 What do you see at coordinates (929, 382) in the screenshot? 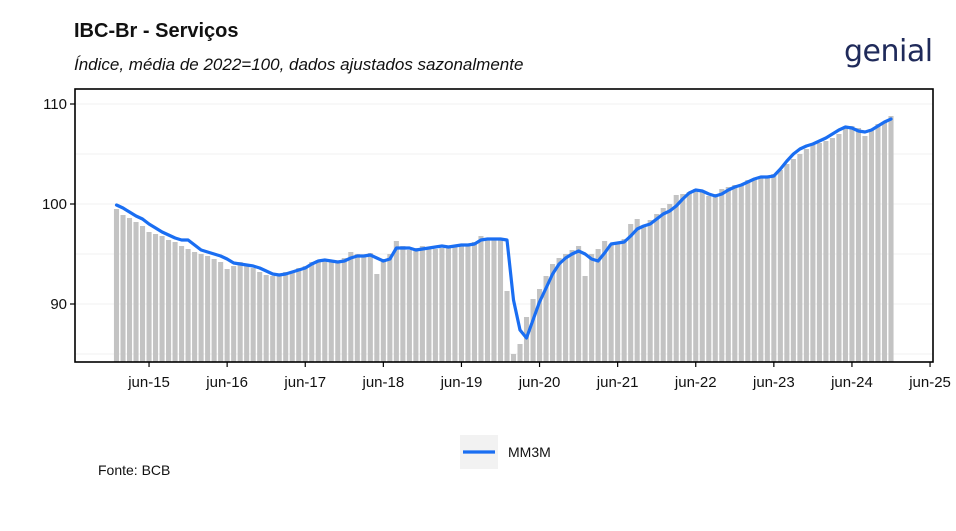
I see `x-tick-label: jun-25` at bounding box center [929, 382].